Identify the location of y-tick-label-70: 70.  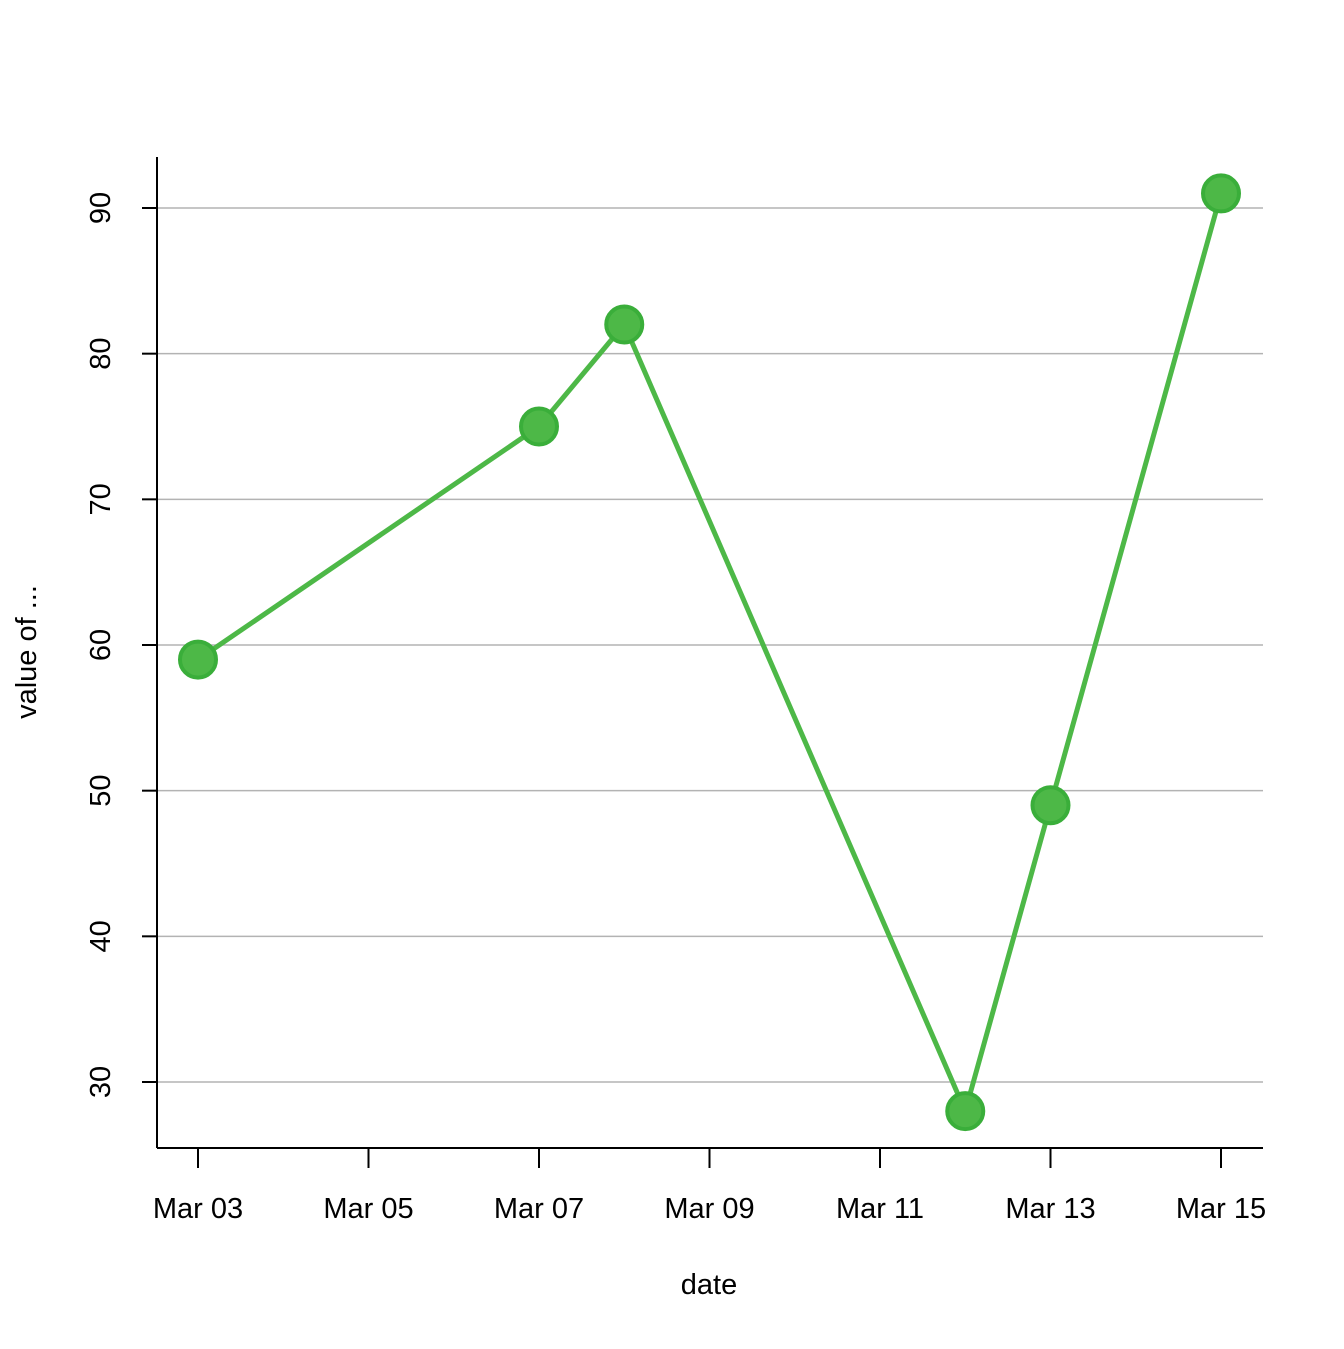
(101, 499).